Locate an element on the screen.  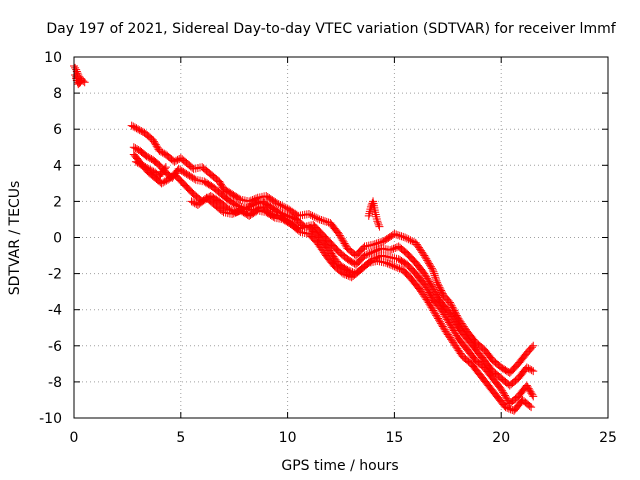
y-tick-label: 0 is located at coordinates (57, 239).